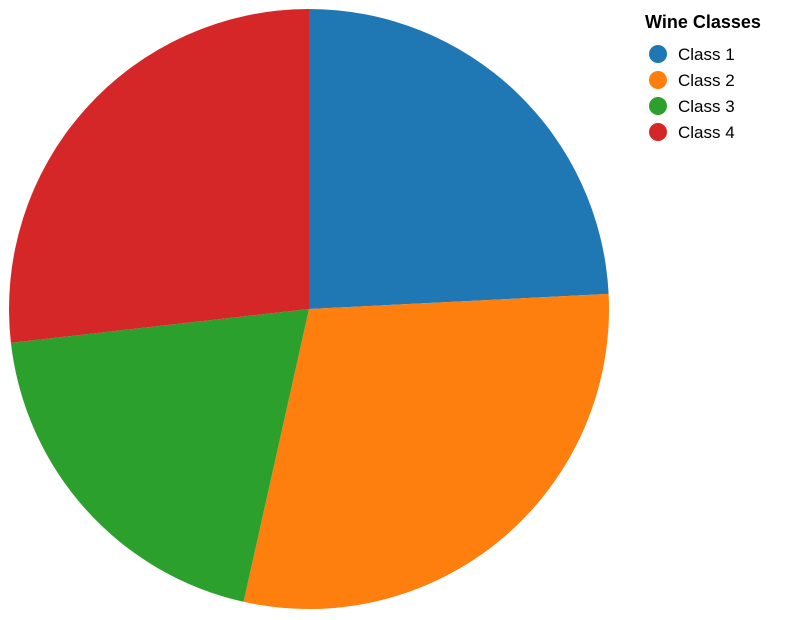 This screenshot has height=620, width=798. What do you see at coordinates (706, 80) in the screenshot?
I see `legend-label: Class 2` at bounding box center [706, 80].